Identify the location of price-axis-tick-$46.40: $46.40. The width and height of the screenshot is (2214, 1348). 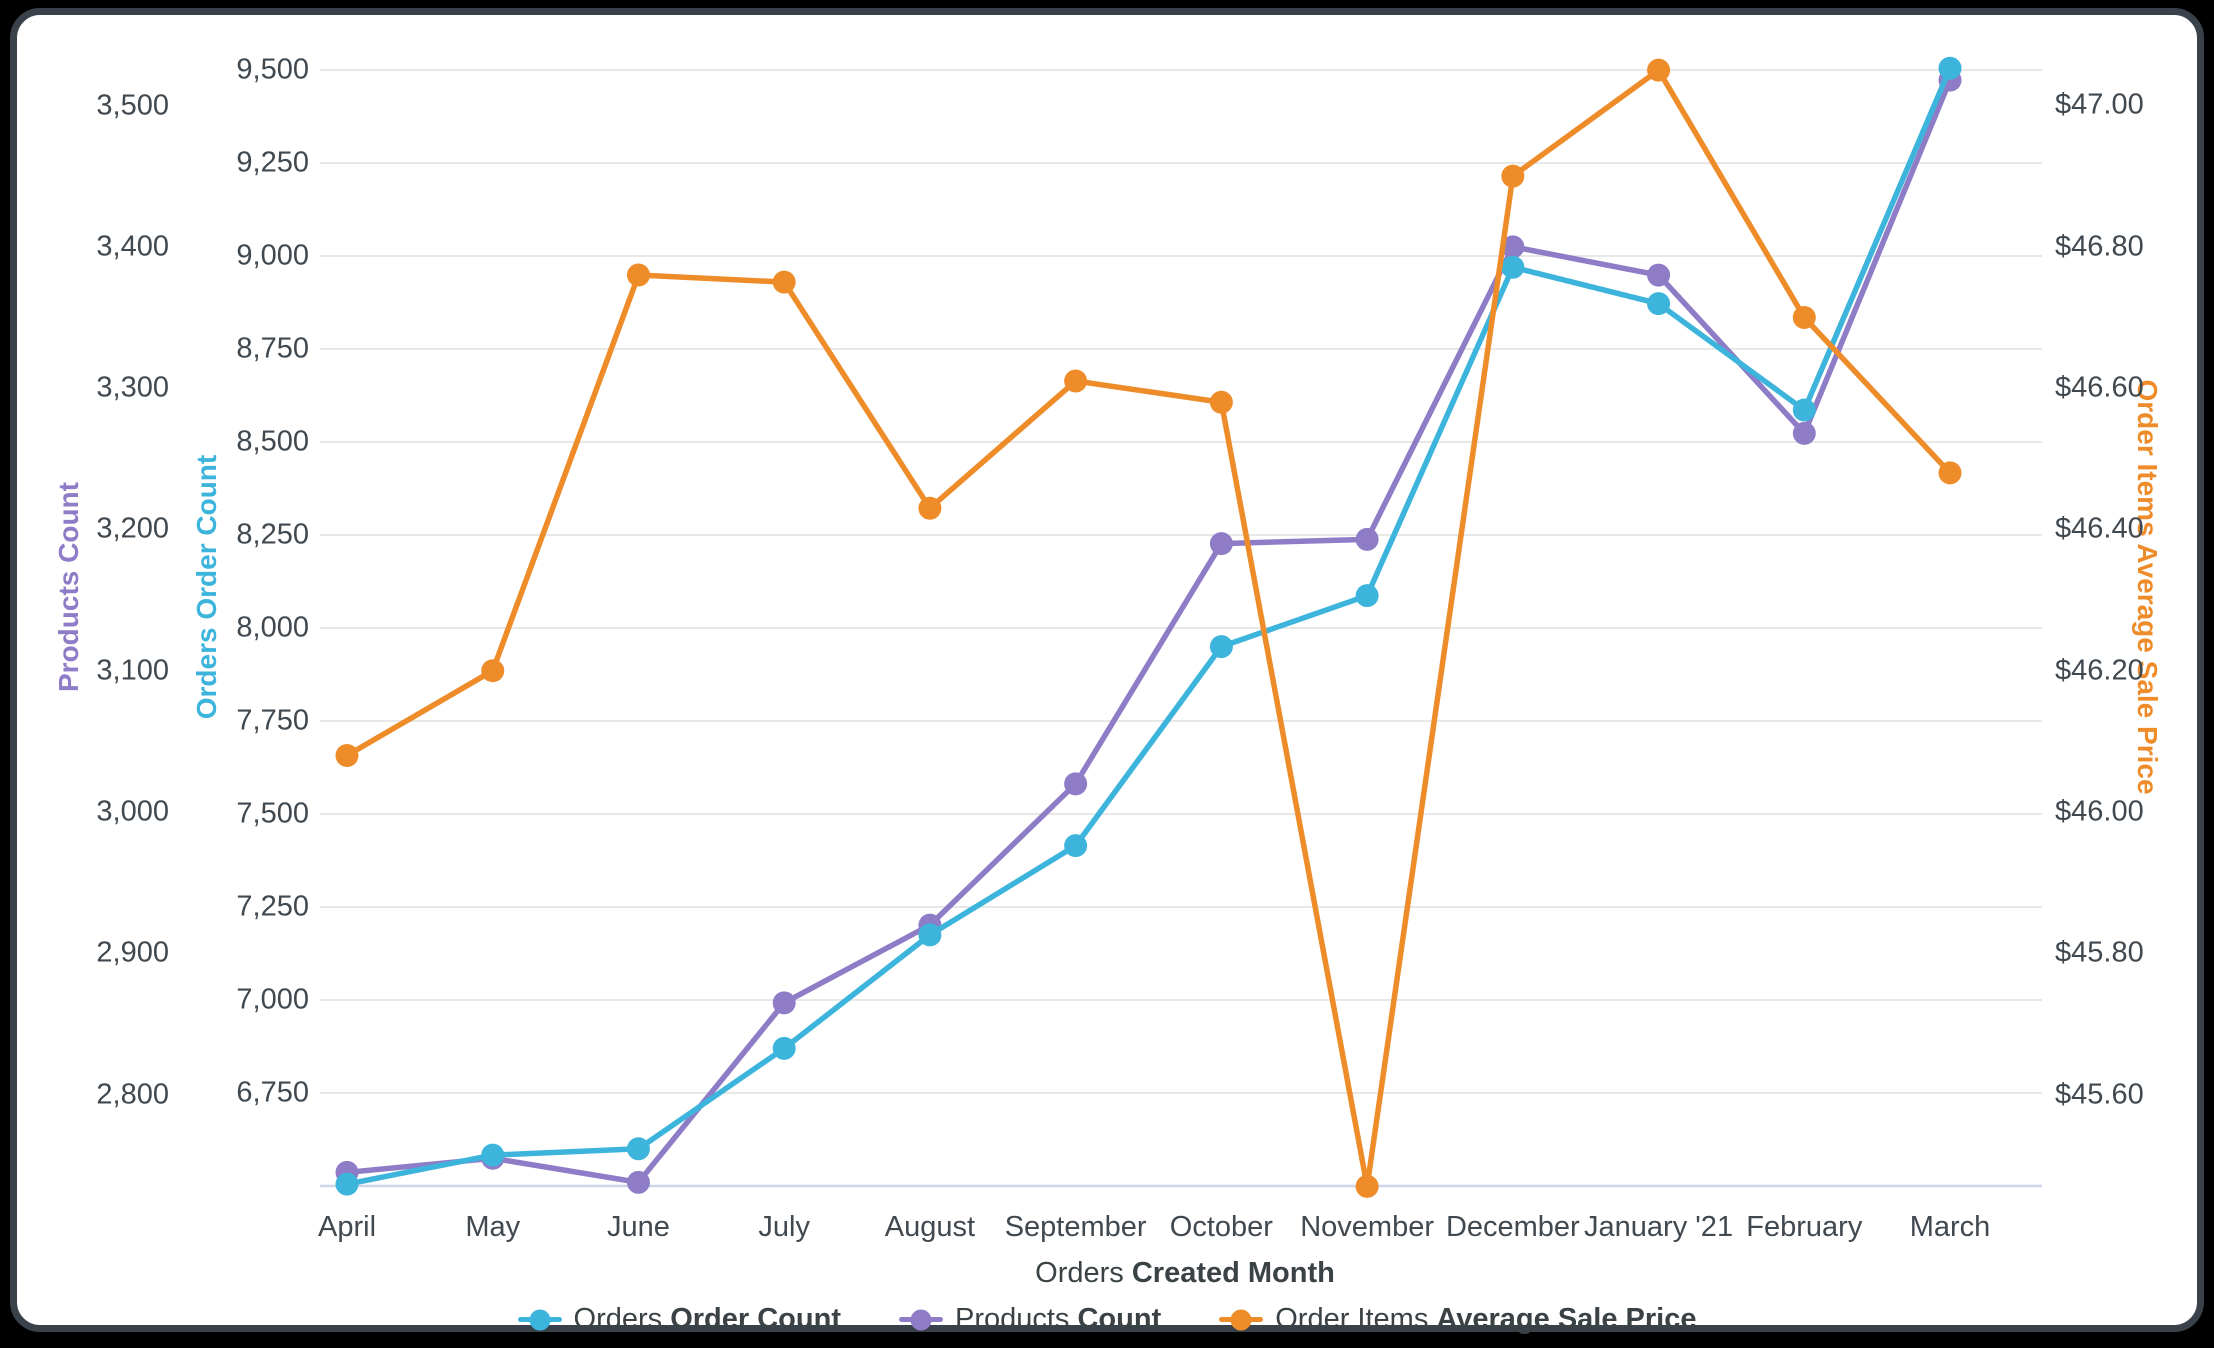
(2099, 528).